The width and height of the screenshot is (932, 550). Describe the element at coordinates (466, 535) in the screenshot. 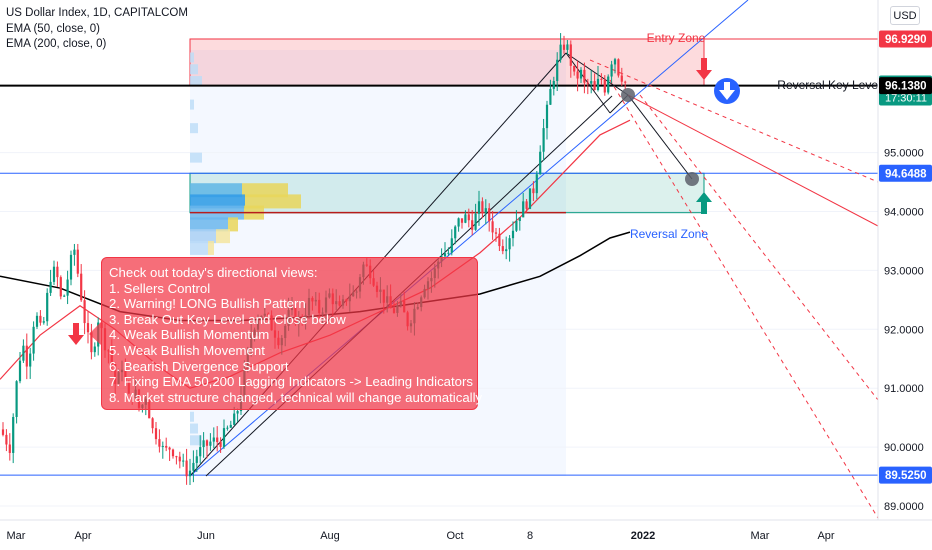

I see `time-axis` at that location.